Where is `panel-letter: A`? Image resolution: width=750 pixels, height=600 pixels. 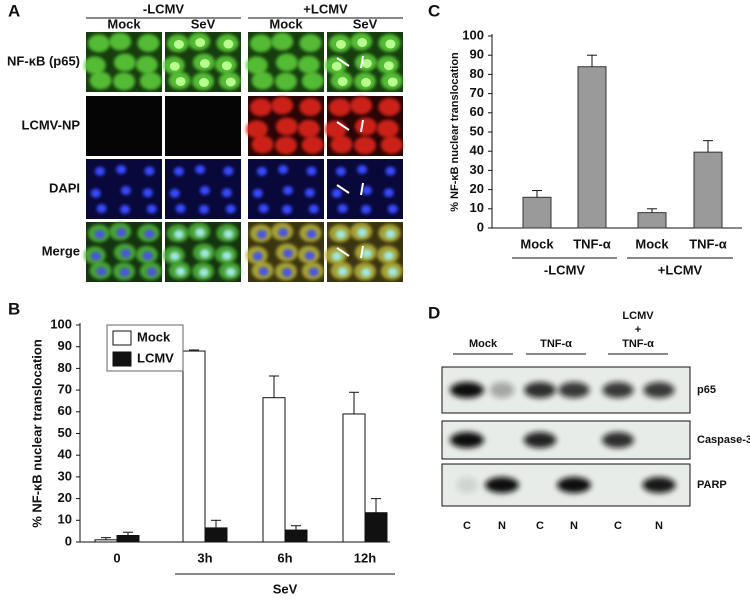 panel-letter: A is located at coordinates (14, 10).